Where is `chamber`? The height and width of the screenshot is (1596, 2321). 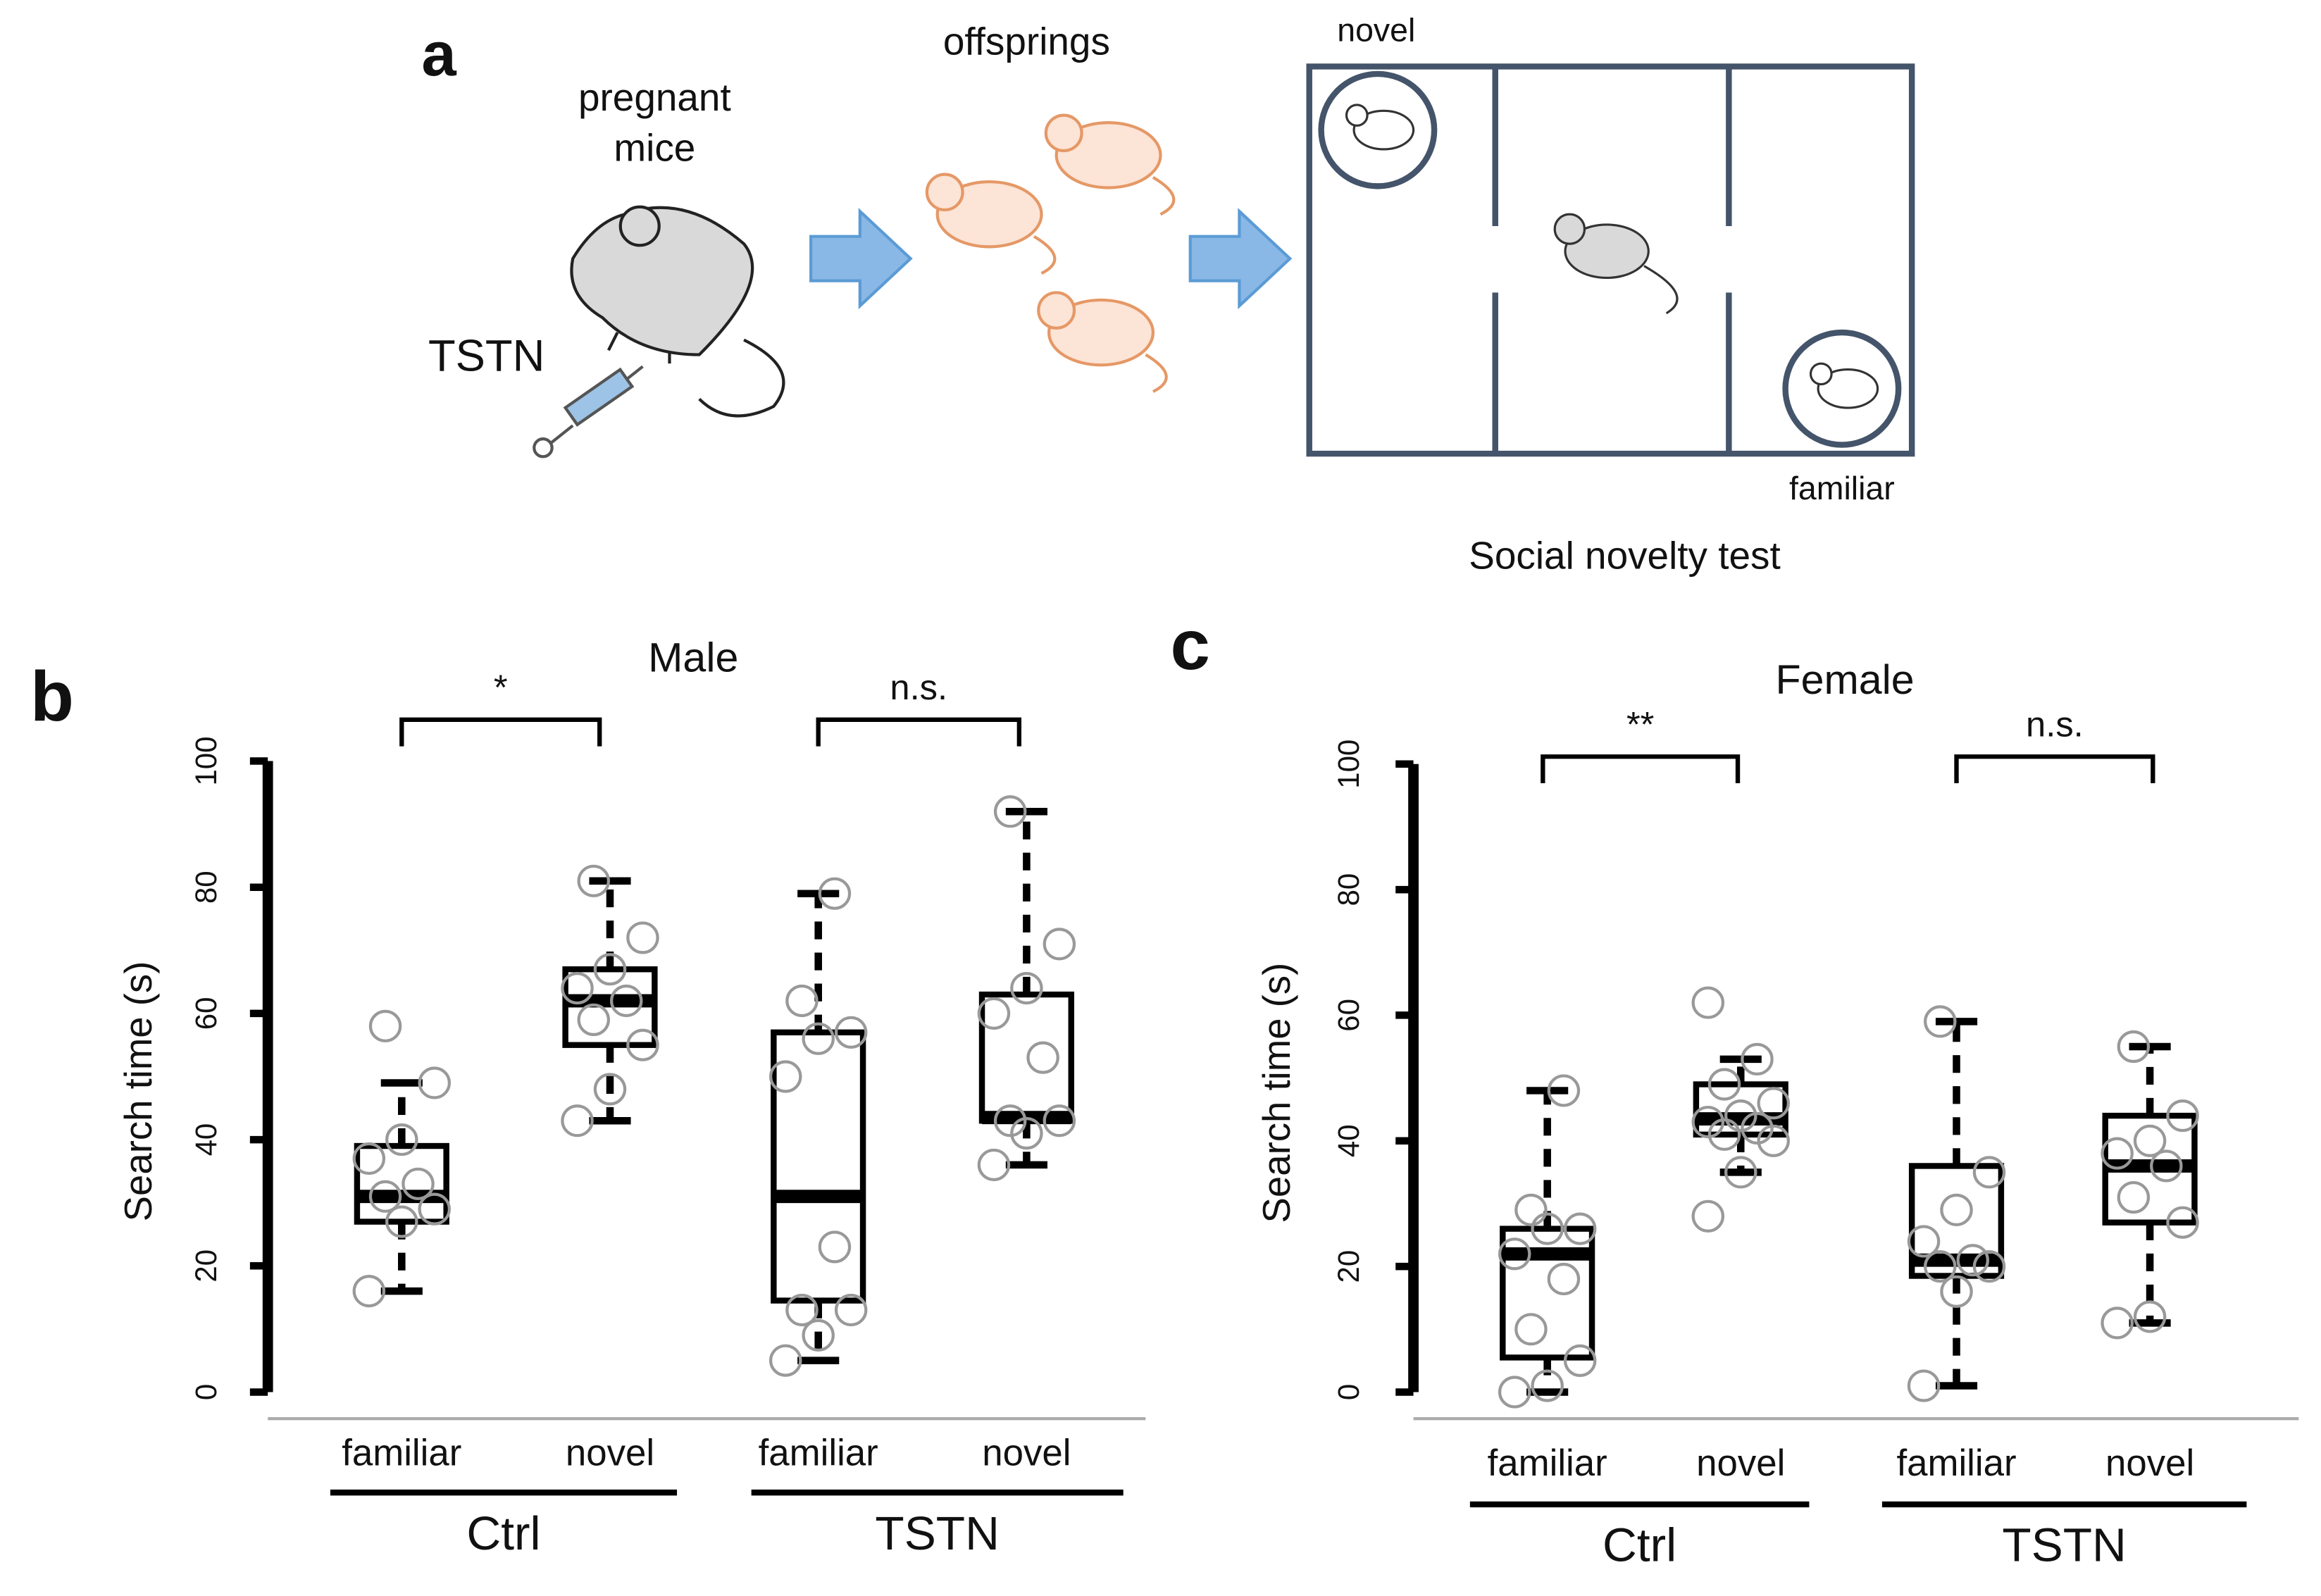 chamber is located at coordinates (1611, 260).